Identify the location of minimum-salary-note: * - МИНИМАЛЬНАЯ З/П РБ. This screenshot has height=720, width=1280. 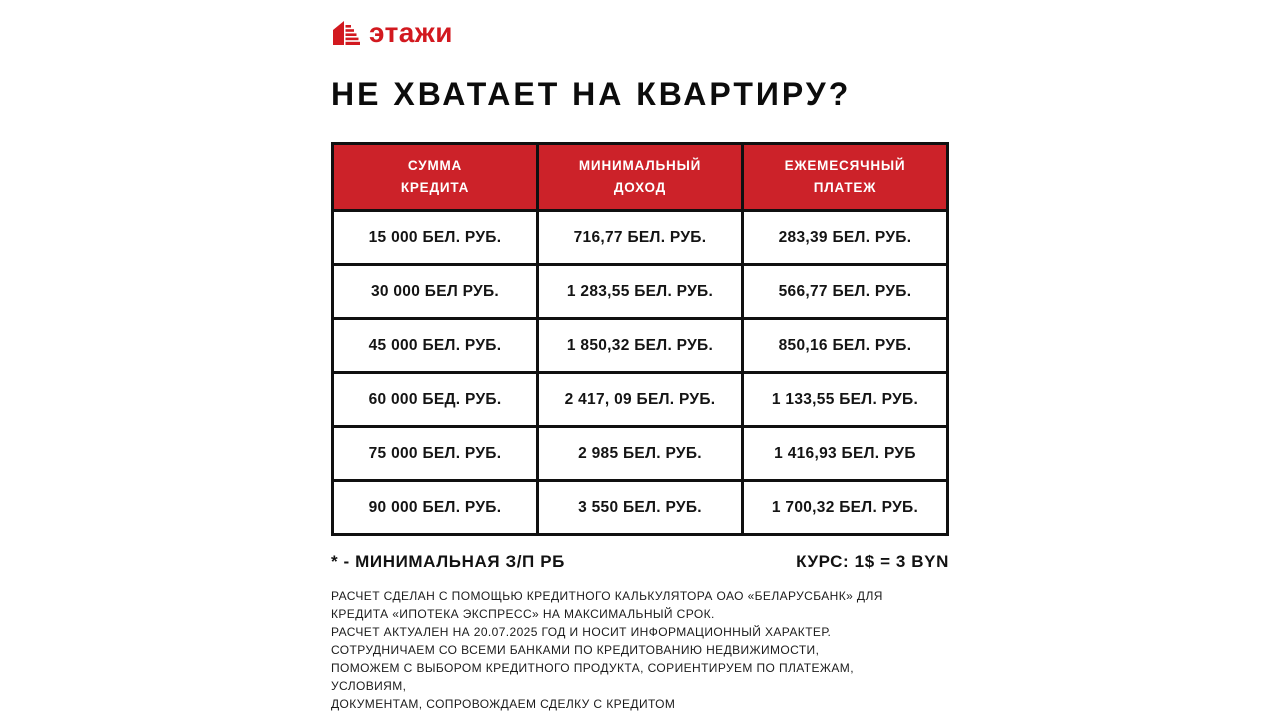
(448, 561).